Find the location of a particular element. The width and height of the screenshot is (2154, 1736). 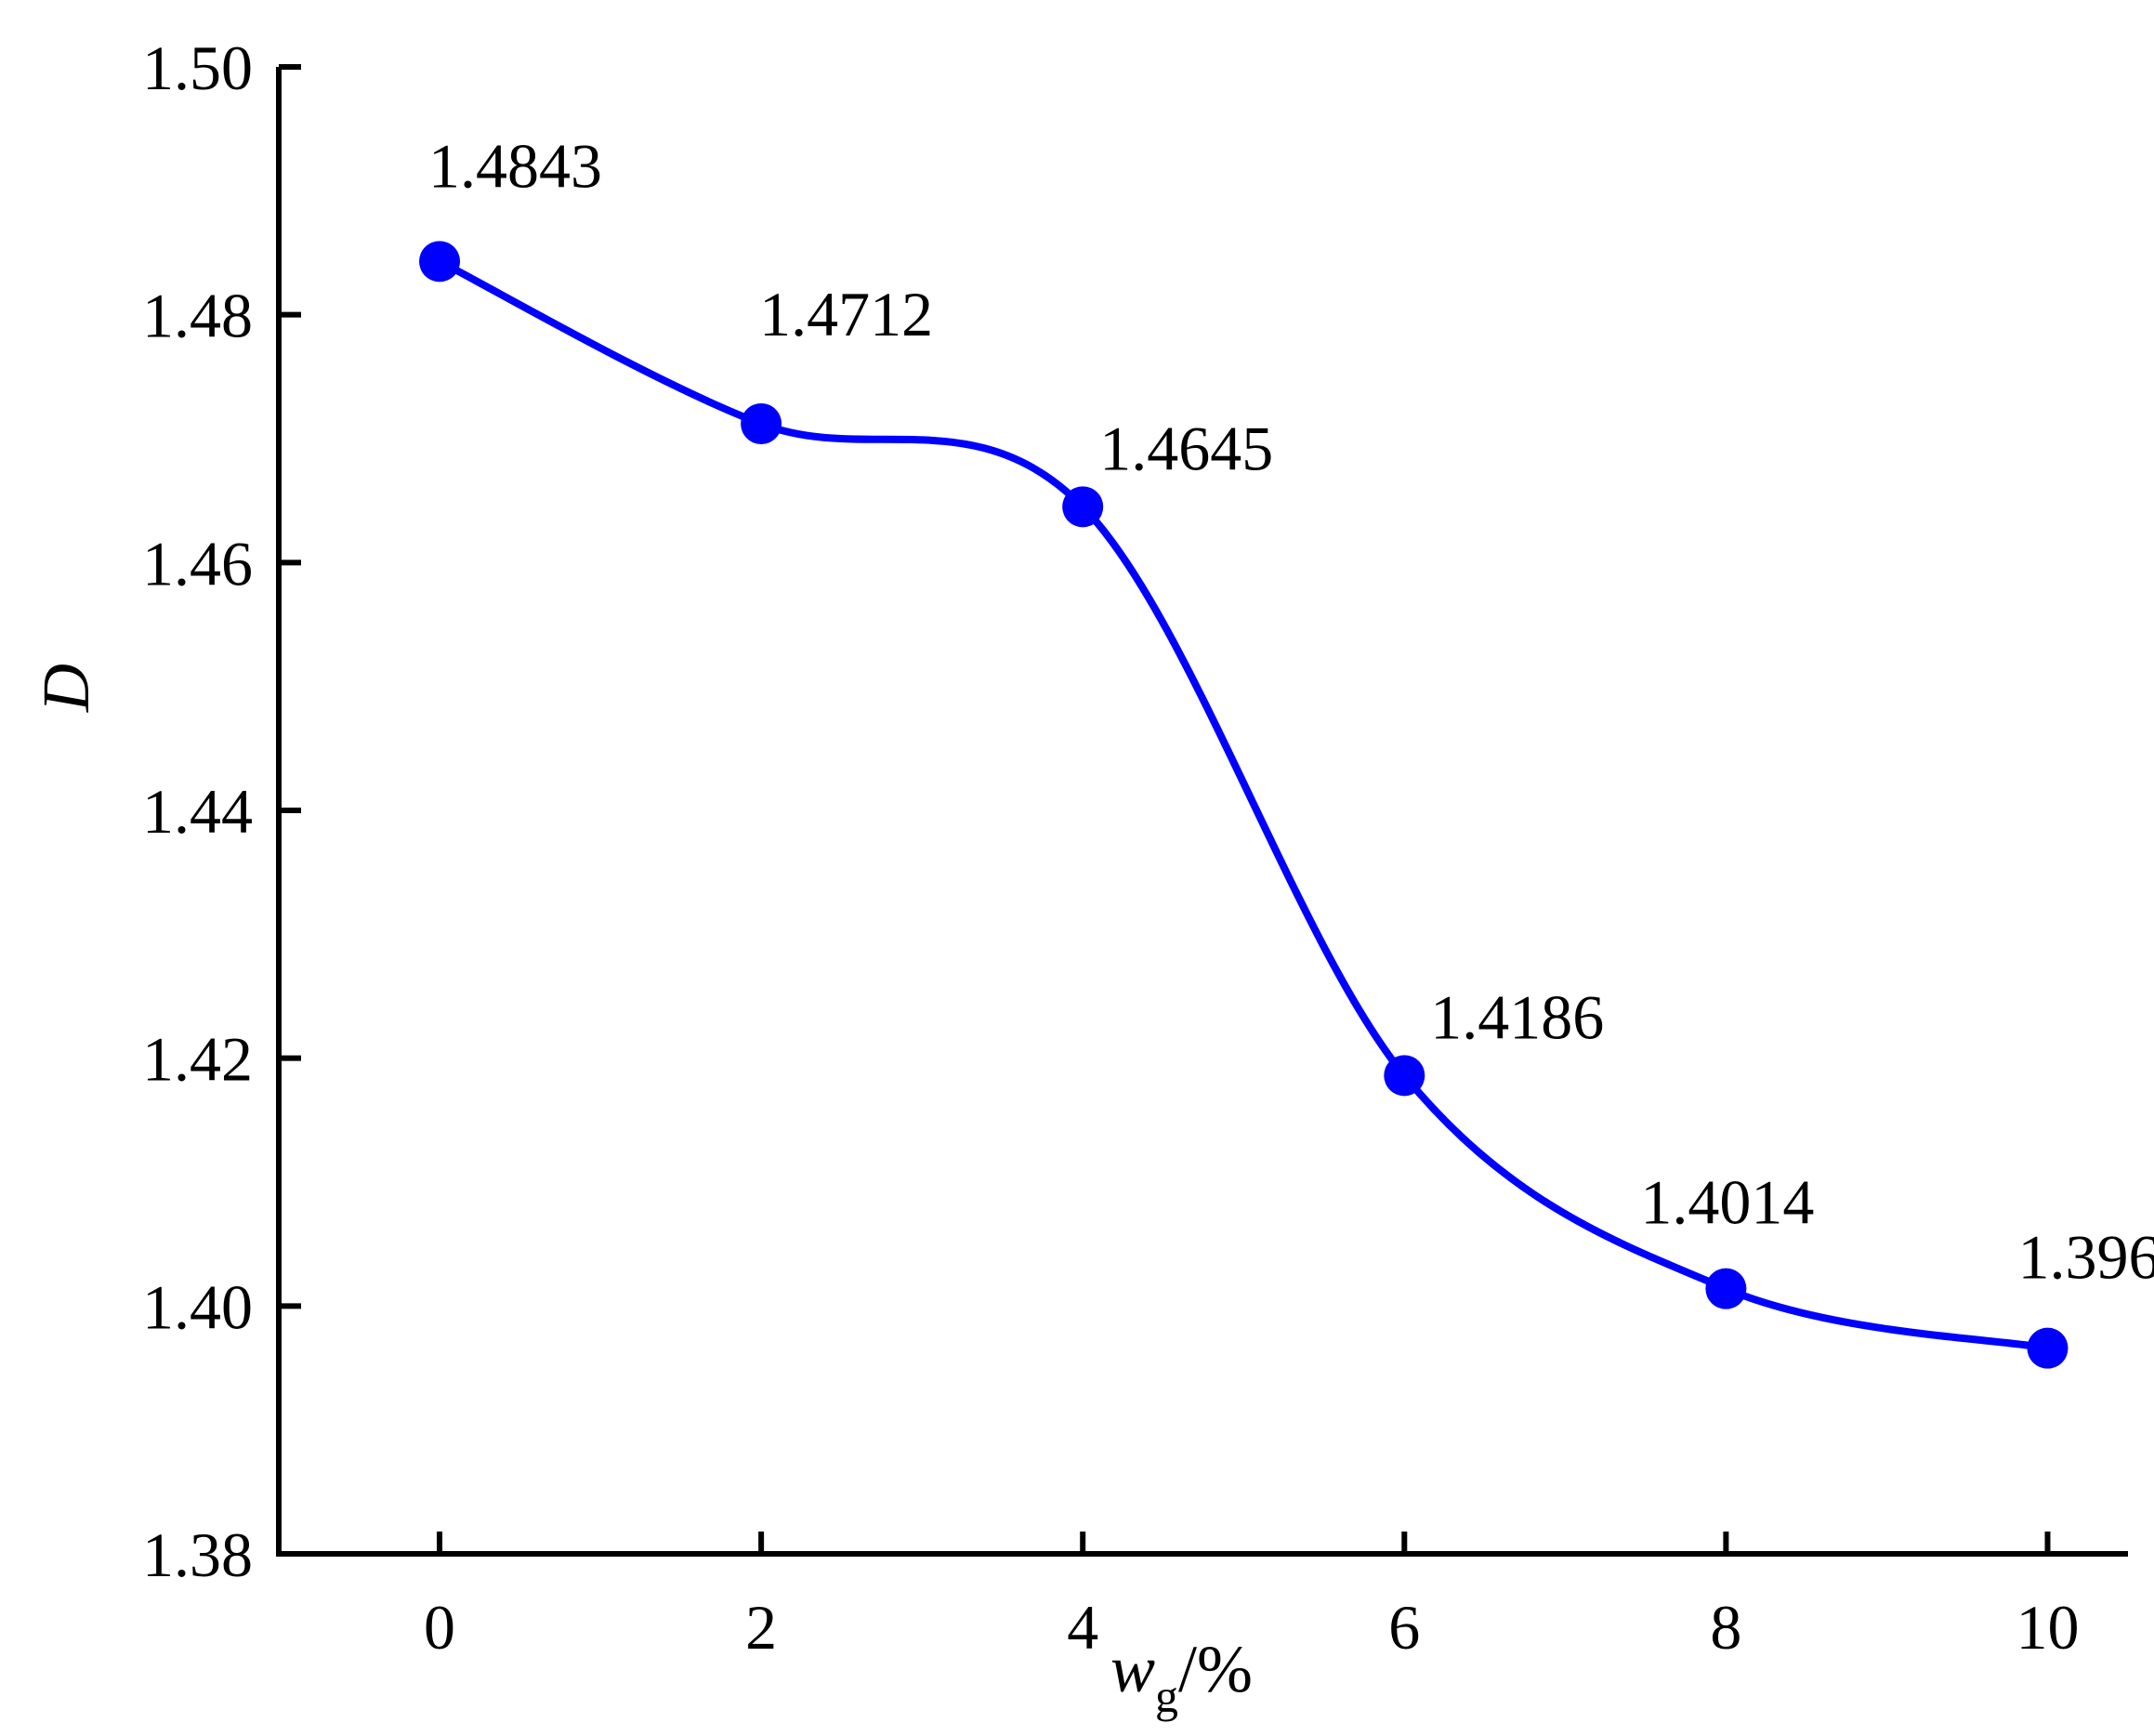

y-ticks: 1.38 1.40 1.42 1.44 1.46 1.48 1.50 is located at coordinates (222, 812).